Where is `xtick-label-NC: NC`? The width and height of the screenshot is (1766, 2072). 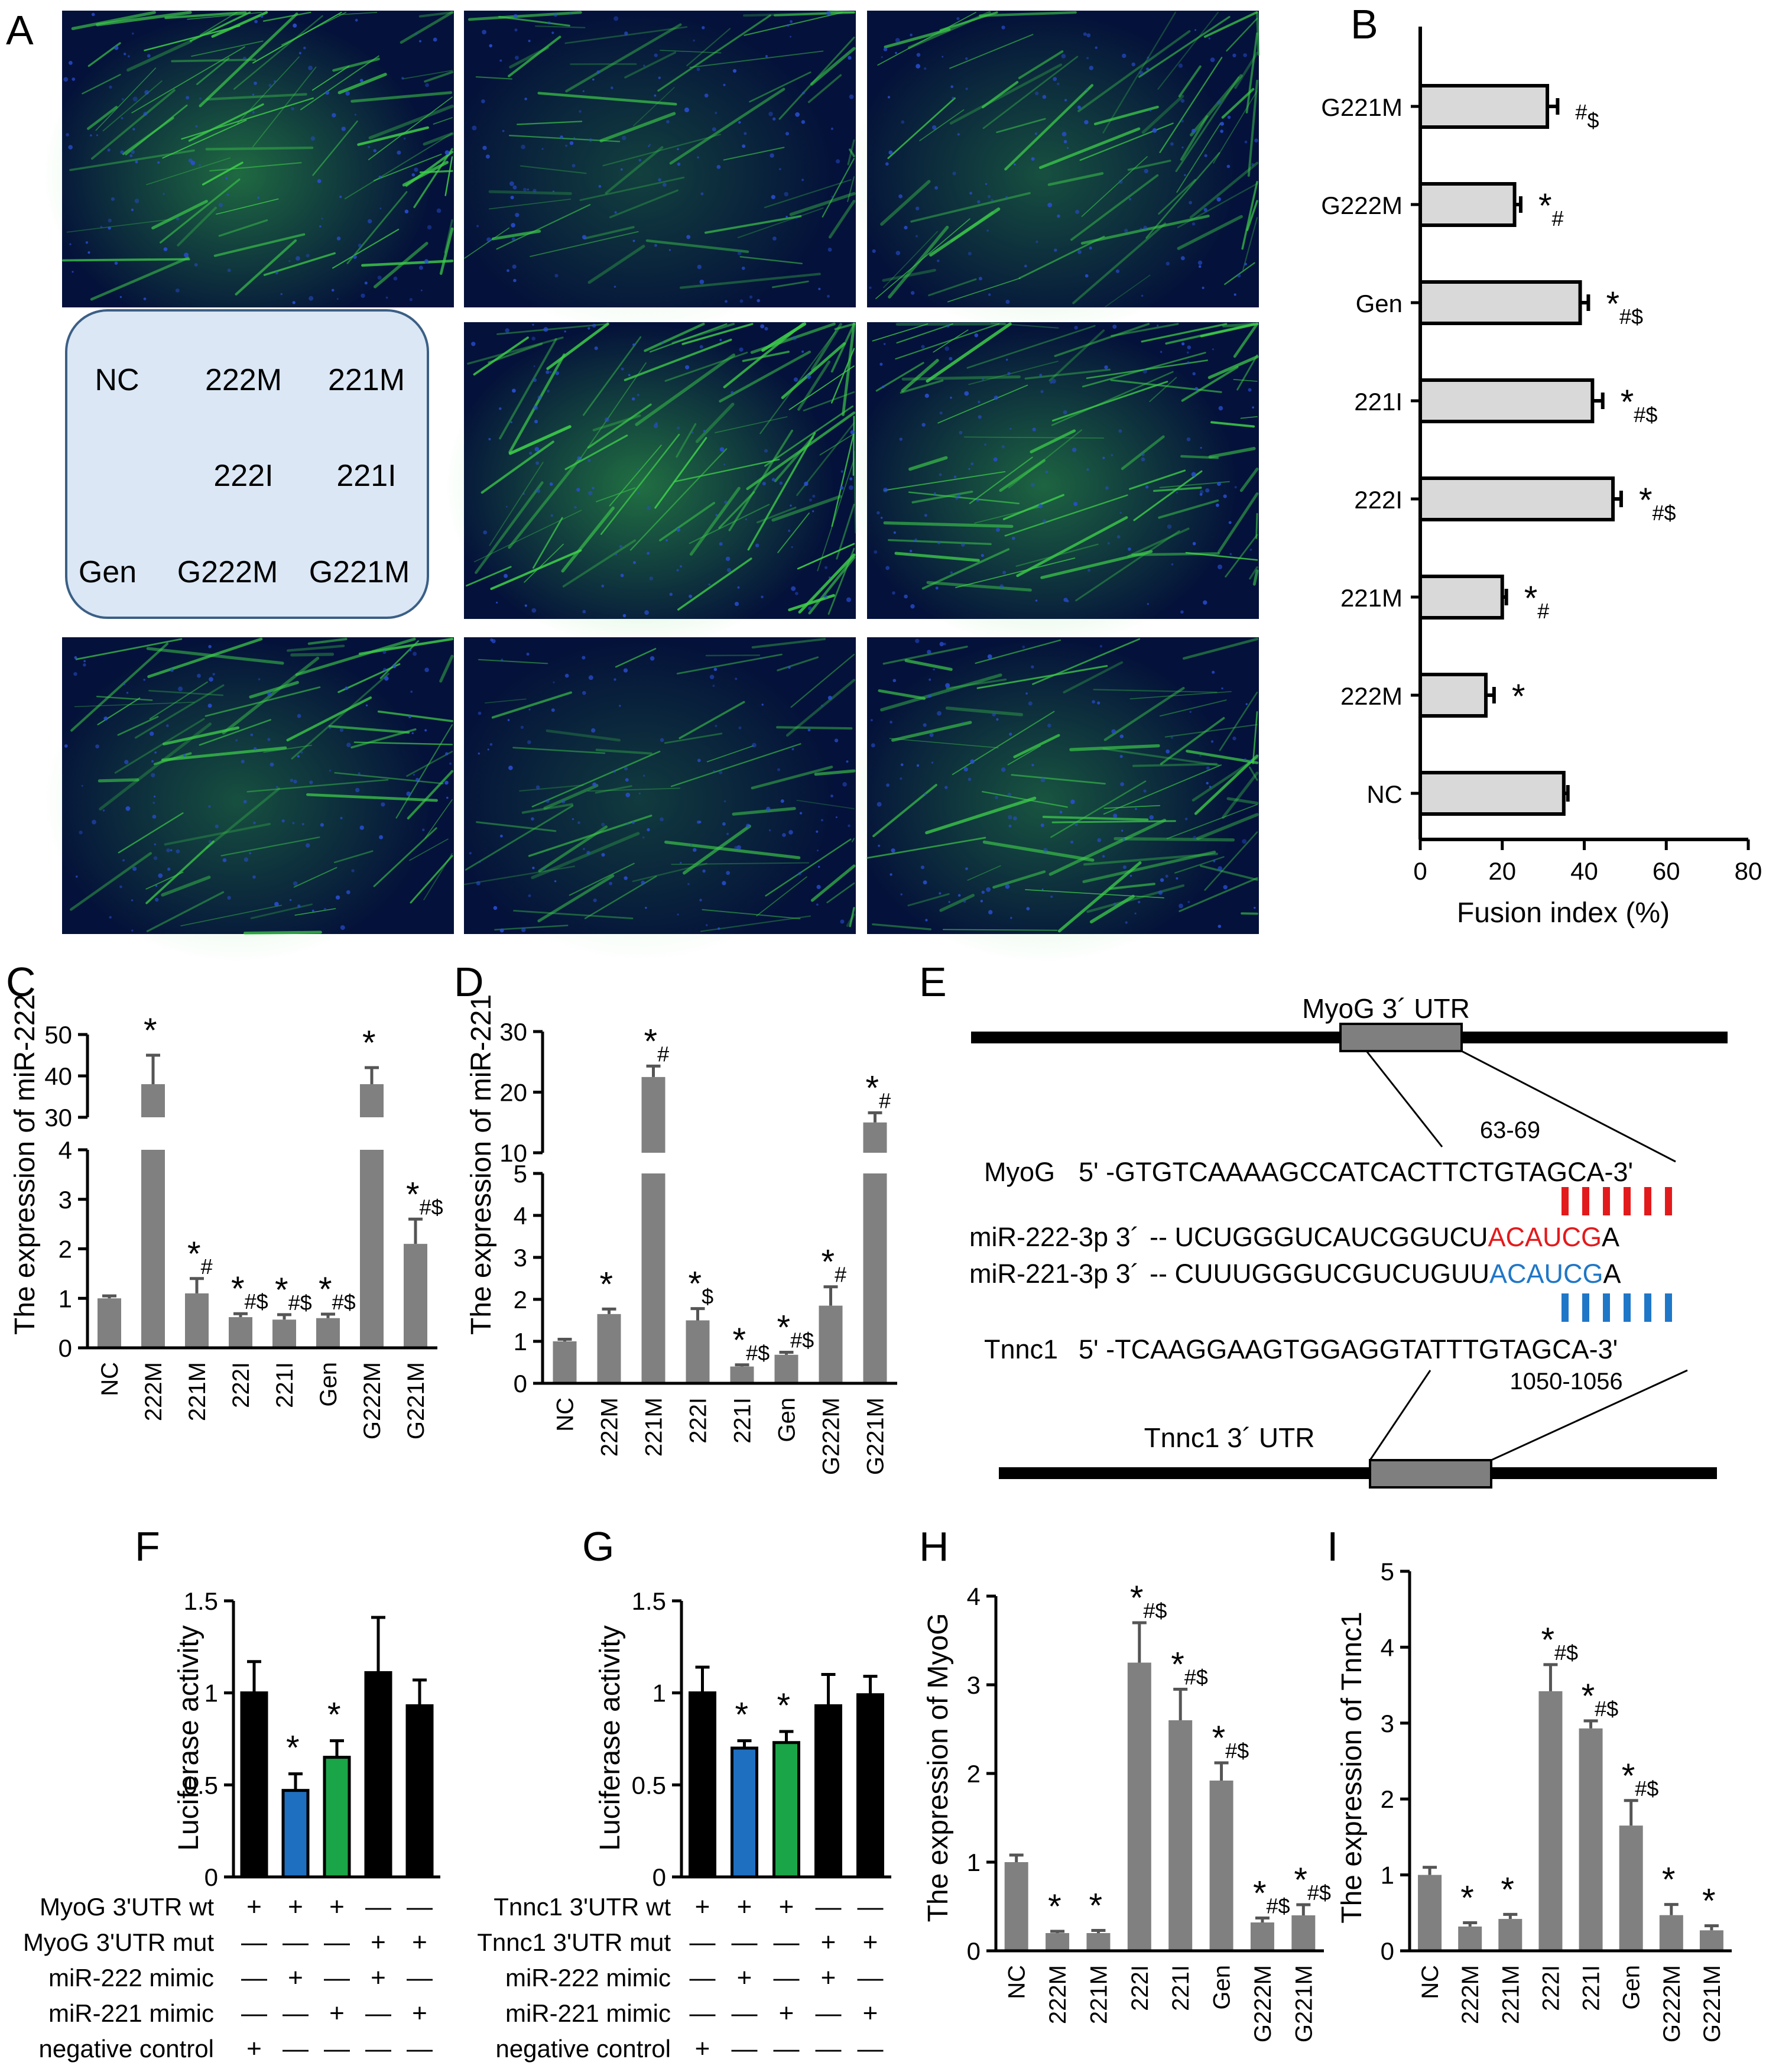 xtick-label-NC: NC is located at coordinates (566, 1414).